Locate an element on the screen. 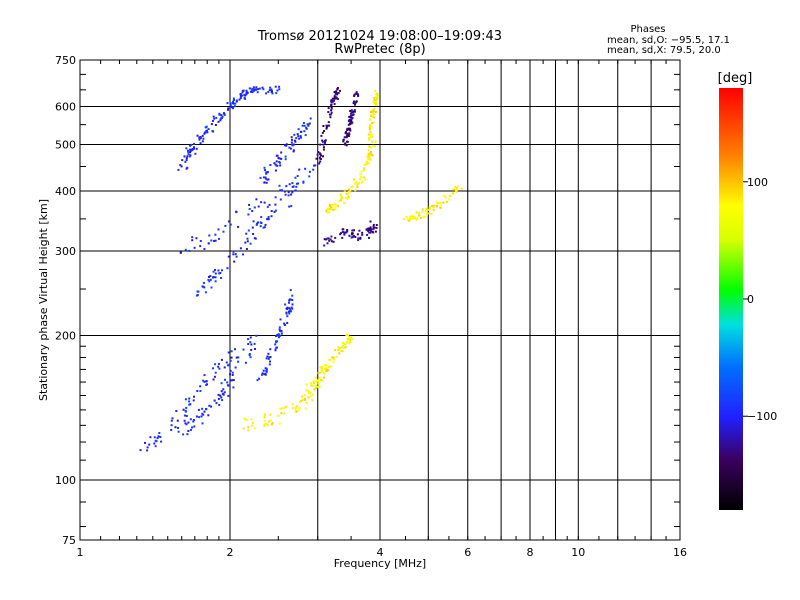  colorbar-ticks: 100 0 −100 is located at coordinates (760, 299).